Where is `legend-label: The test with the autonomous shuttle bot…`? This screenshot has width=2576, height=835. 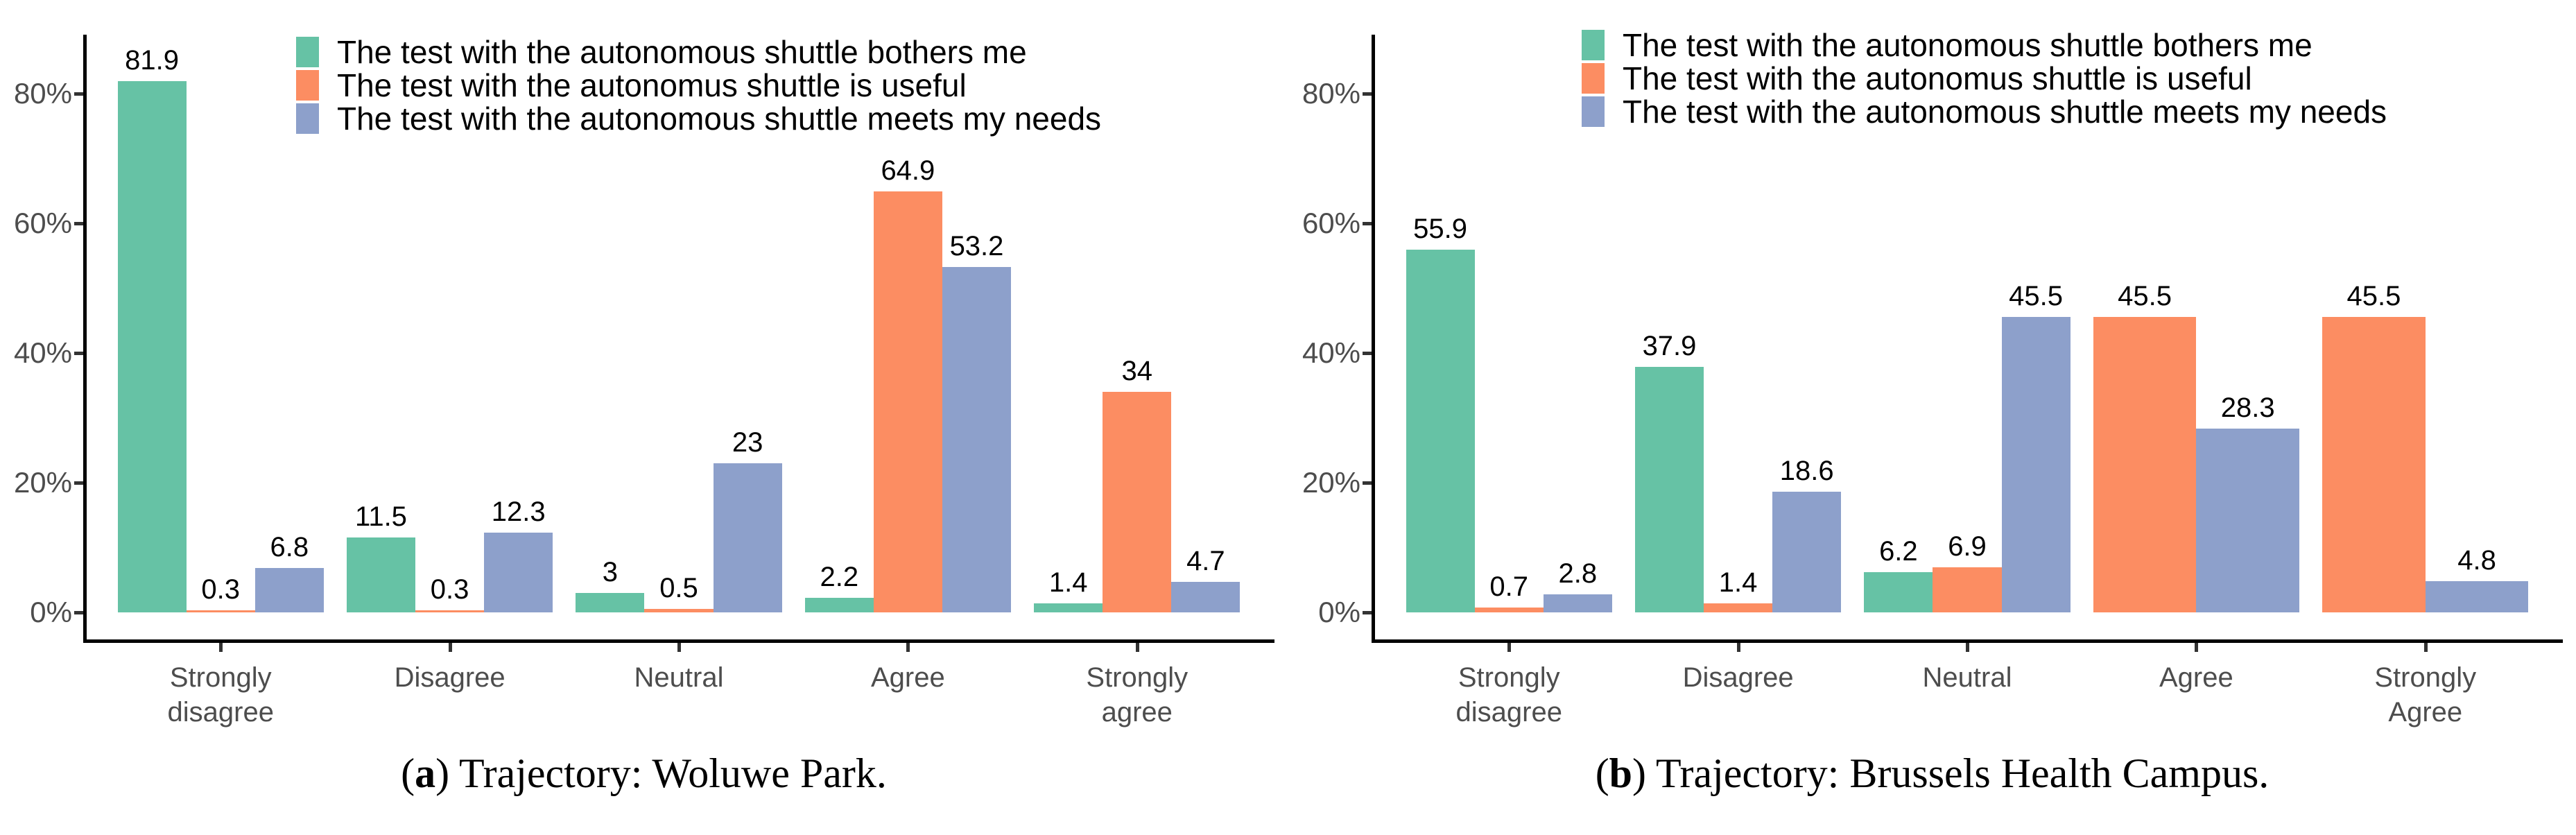
legend-label: The test with the autonomous shuttle bot… is located at coordinates (682, 52).